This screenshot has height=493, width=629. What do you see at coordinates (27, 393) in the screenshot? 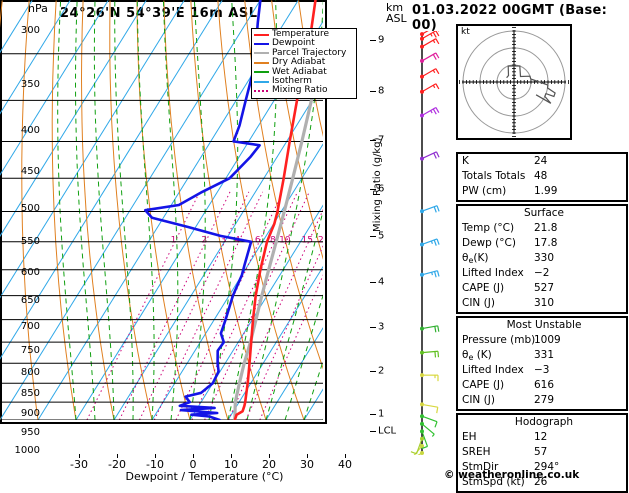
I see `pressure-tick-label: 850` at bounding box center [27, 393].